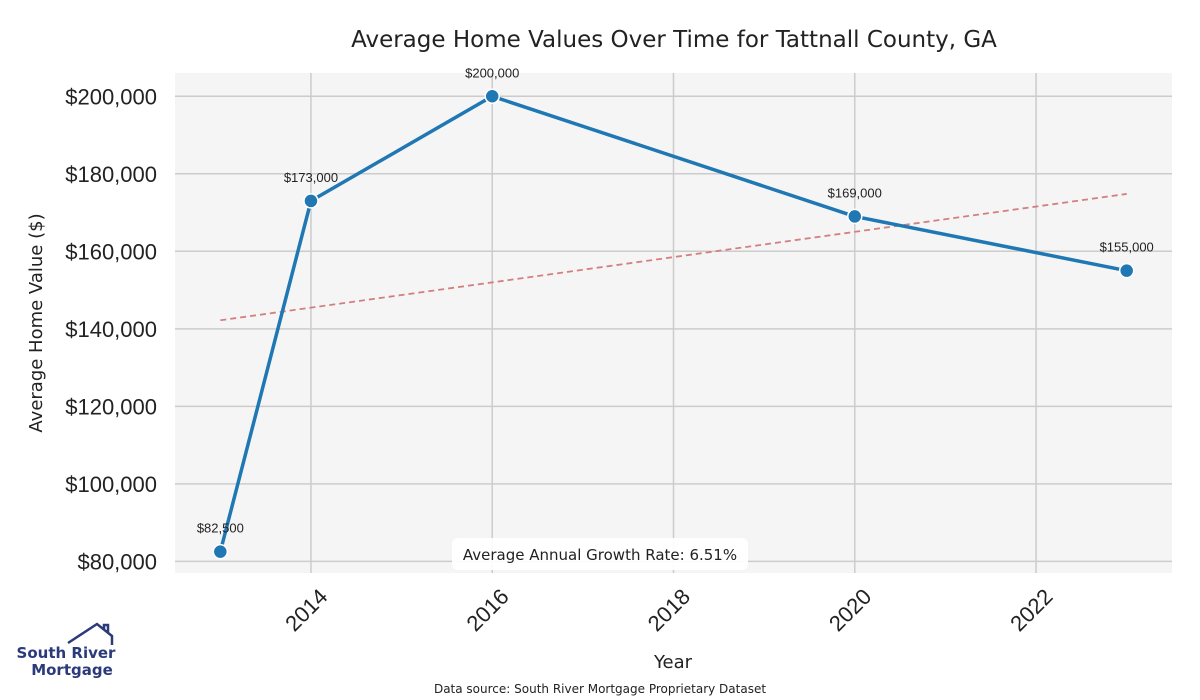 The height and width of the screenshot is (700, 1200). What do you see at coordinates (1031, 610) in the screenshot?
I see `x-tick-label: 2022` at bounding box center [1031, 610].